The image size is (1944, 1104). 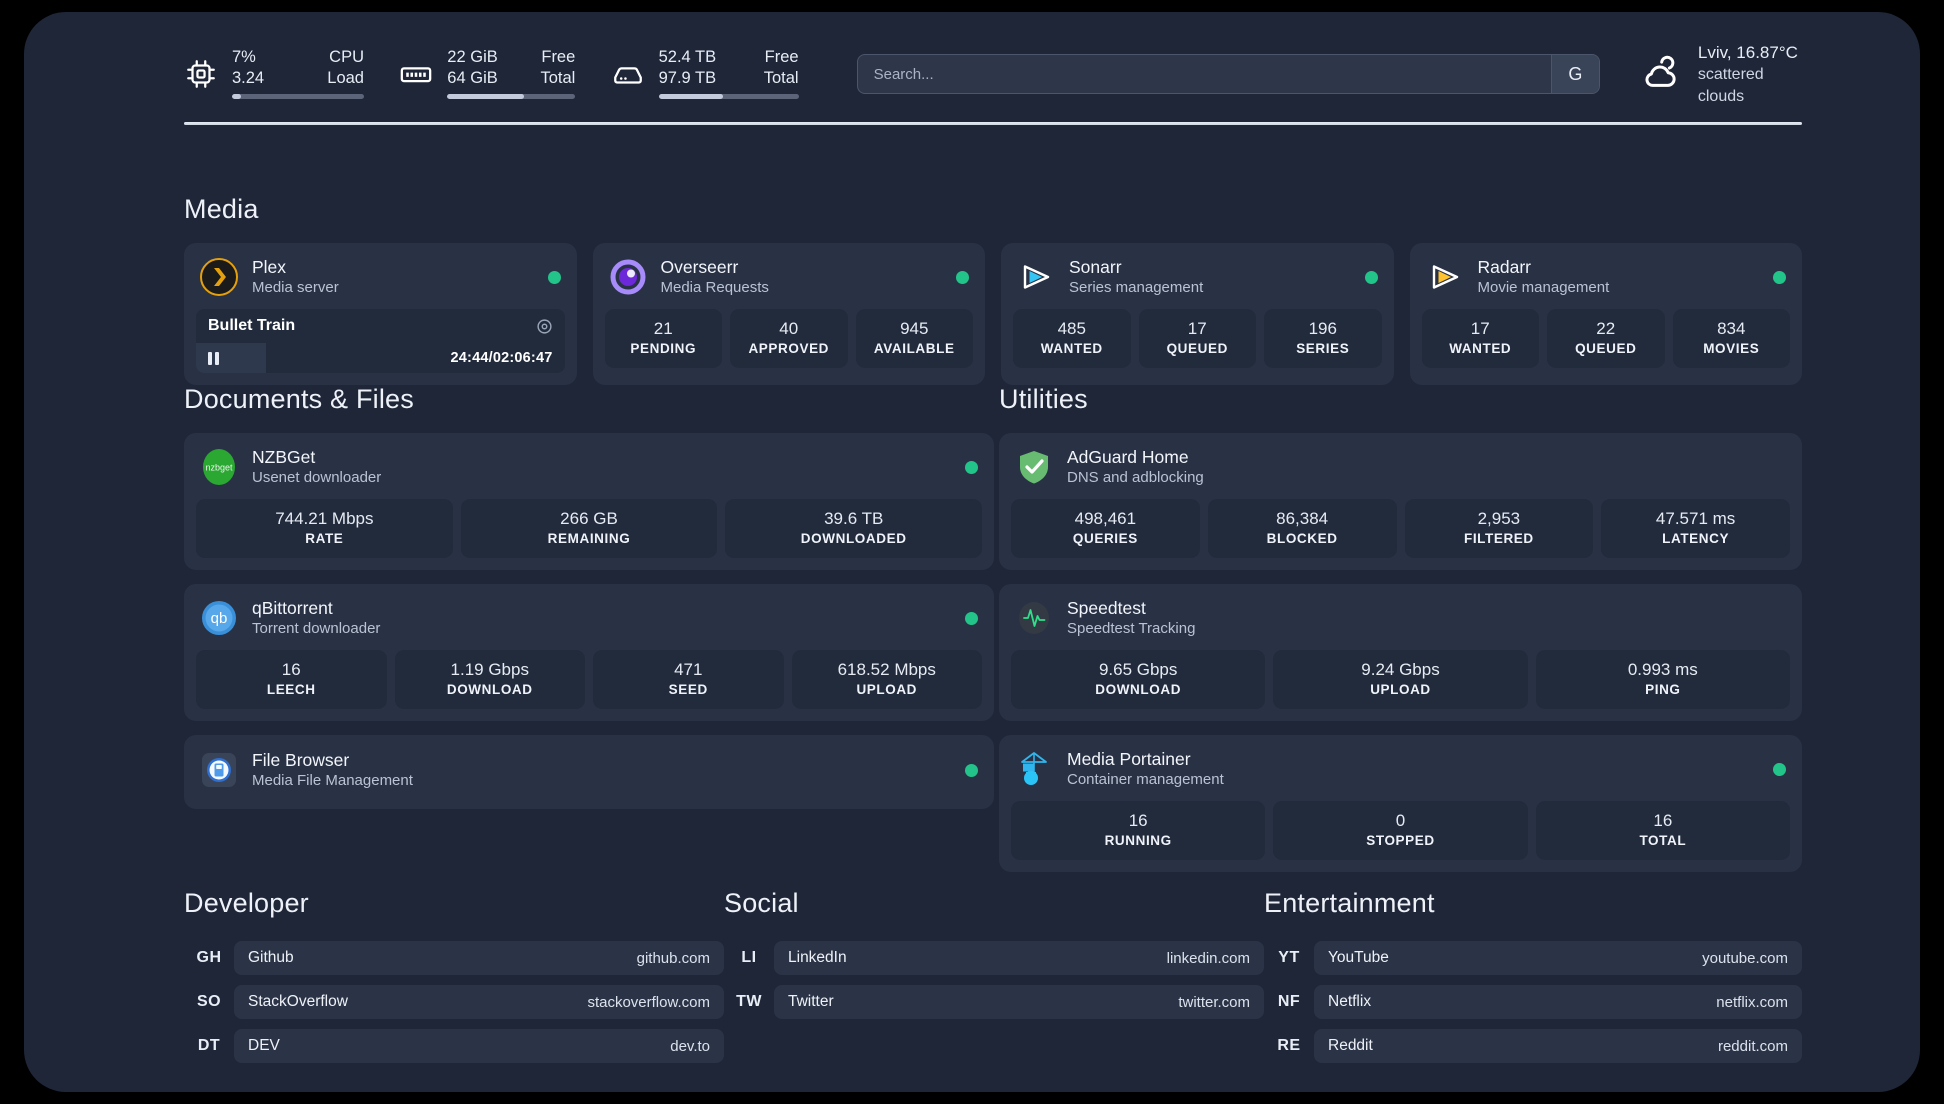 I want to click on bookmark-name: StackOverflow, so click(x=298, y=1001).